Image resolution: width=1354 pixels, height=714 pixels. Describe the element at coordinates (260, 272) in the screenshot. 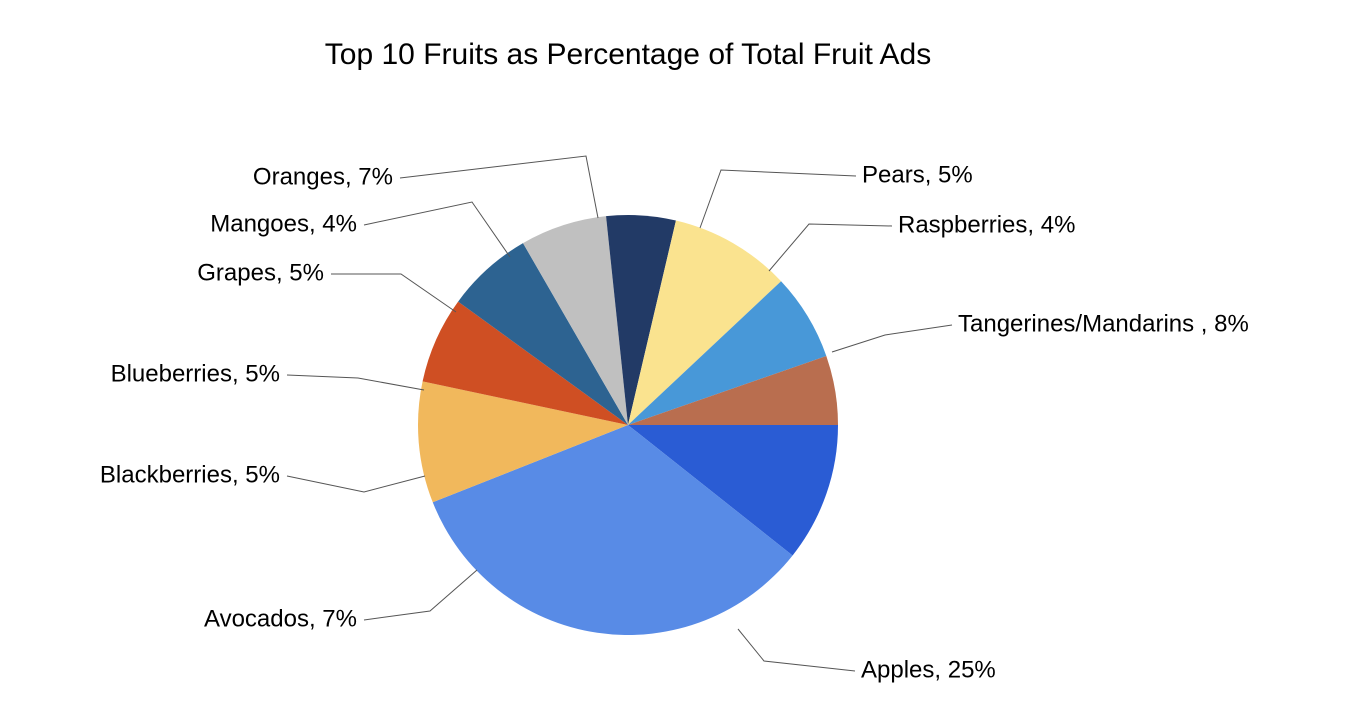

I see `data-label-grapes: Grapes, 5%` at that location.